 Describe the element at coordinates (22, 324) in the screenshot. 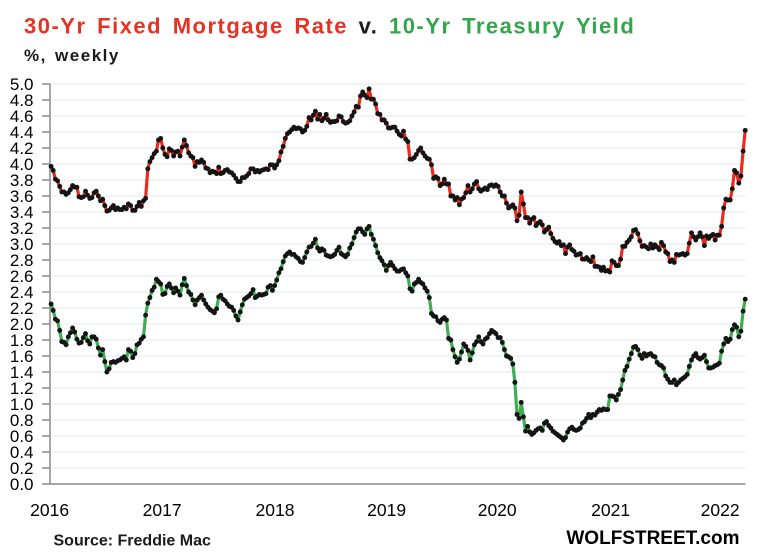

I see `svg-text: 2.0` at that location.